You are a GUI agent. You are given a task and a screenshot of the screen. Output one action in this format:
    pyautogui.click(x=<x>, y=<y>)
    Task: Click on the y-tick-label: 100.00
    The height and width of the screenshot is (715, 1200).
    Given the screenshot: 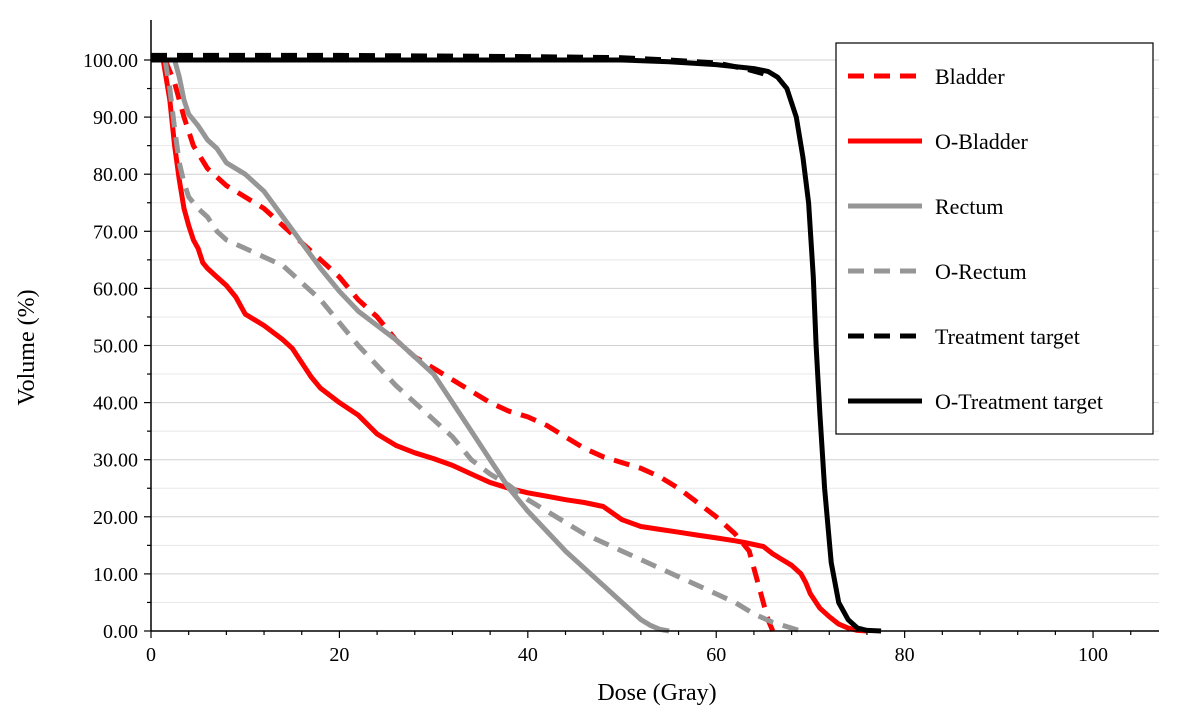 What is the action you would take?
    pyautogui.click(x=110, y=61)
    